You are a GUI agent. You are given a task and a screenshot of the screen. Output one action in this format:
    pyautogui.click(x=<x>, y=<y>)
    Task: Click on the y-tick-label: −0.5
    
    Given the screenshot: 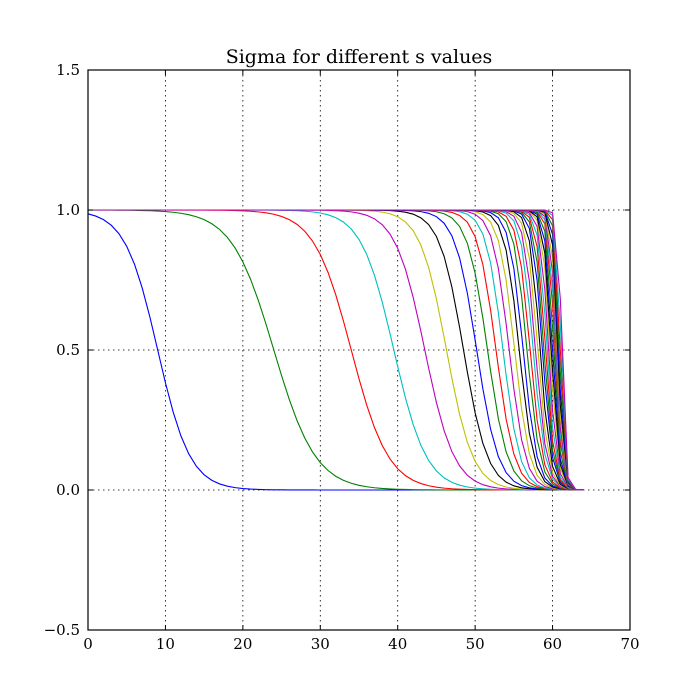 What is the action you would take?
    pyautogui.click(x=62, y=630)
    